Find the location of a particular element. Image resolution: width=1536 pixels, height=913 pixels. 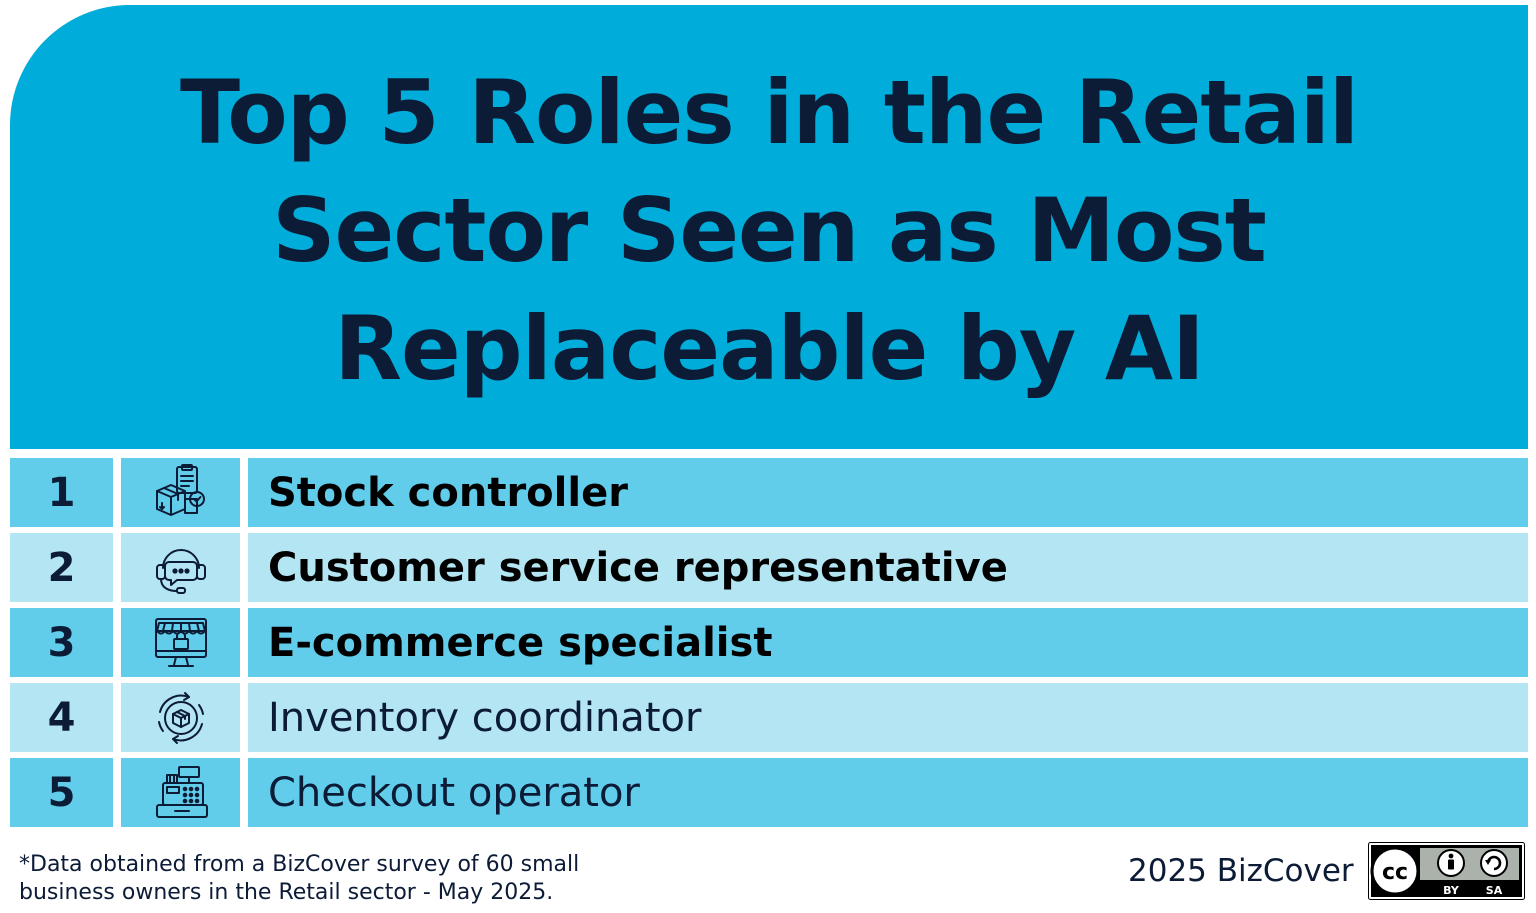

share-alike-icon is located at coordinates (1494, 863).